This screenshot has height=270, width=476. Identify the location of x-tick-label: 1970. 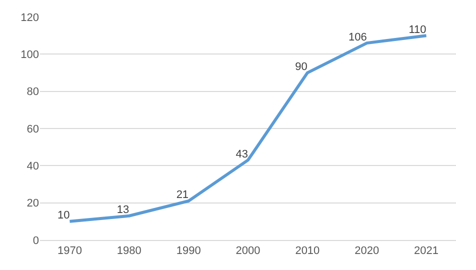
(69, 251).